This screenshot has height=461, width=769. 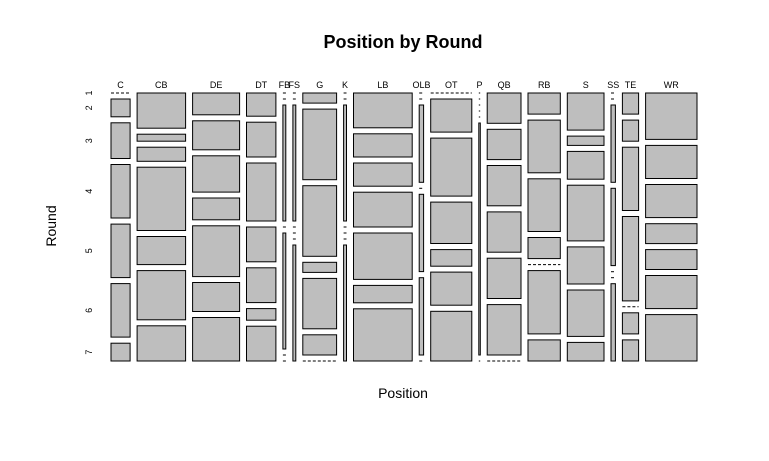 I want to click on y-tick-label-round-3: 3, so click(x=89, y=140).